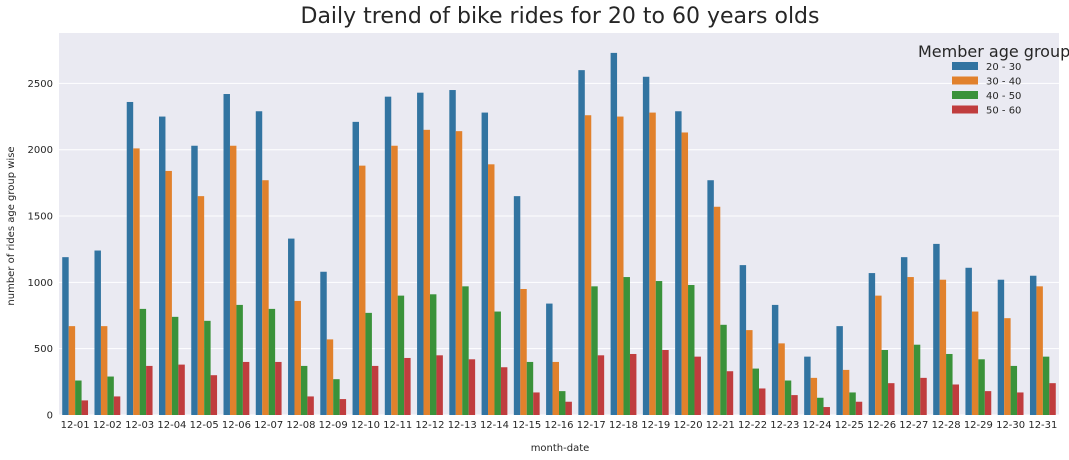 This screenshot has height=460, width=1069. What do you see at coordinates (560, 448) in the screenshot?
I see `x-axis-label: month-date` at bounding box center [560, 448].